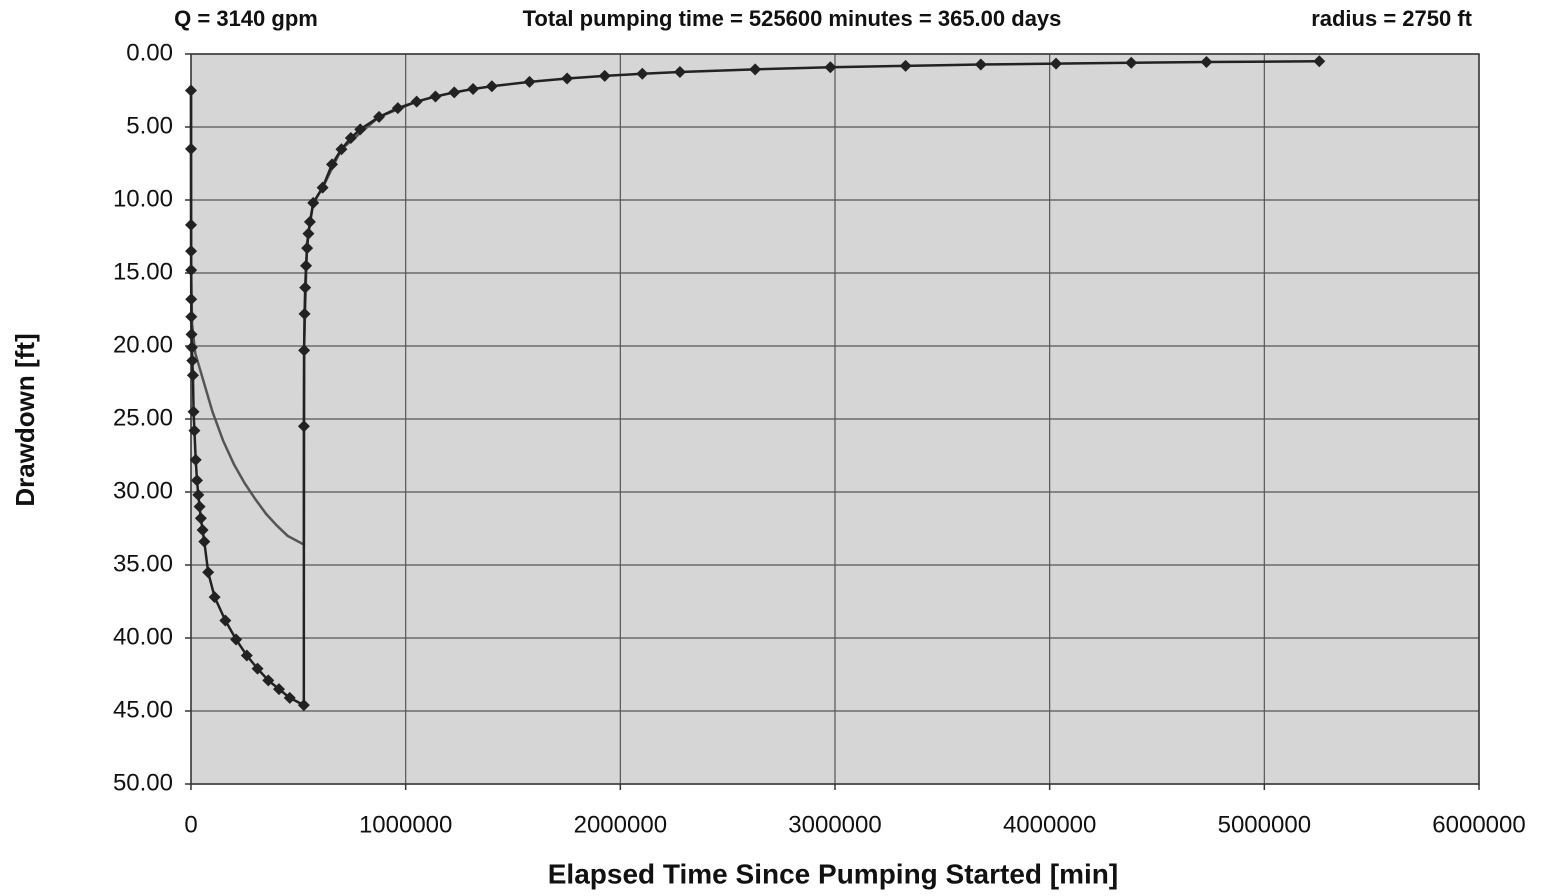 The image size is (1542, 896). I want to click on y-tick-label: 45.00, so click(143, 709).